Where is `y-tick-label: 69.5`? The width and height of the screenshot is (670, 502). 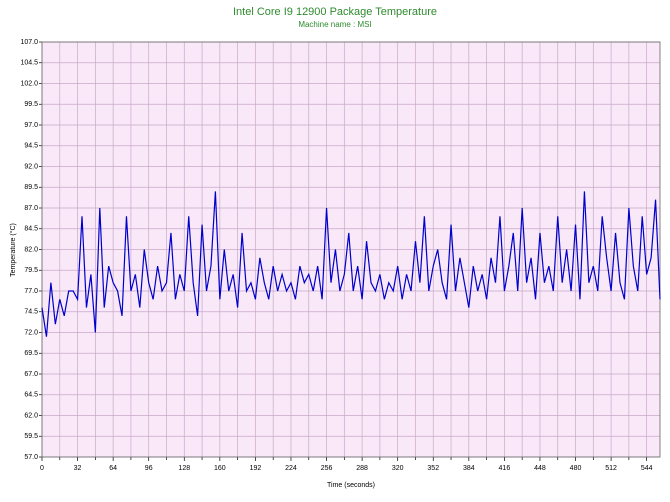
y-tick-label: 69.5 is located at coordinates (31, 353).